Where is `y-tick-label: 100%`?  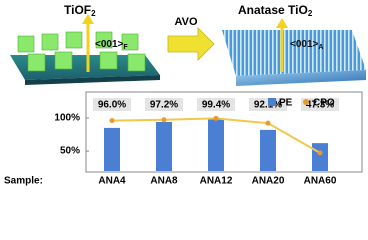
y-tick-label: 100% is located at coordinates (67, 118).